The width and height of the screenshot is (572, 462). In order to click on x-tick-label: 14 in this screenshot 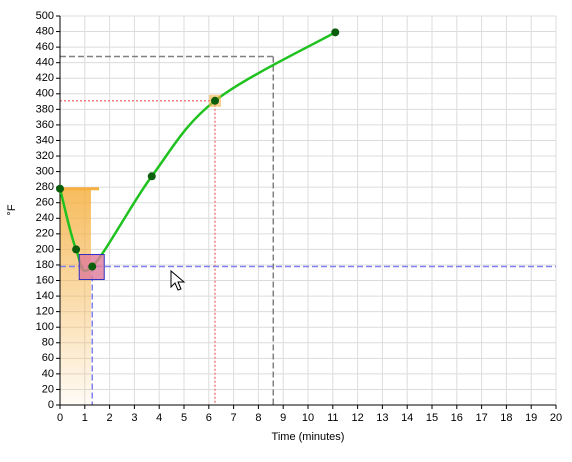, I will do `click(407, 418)`.